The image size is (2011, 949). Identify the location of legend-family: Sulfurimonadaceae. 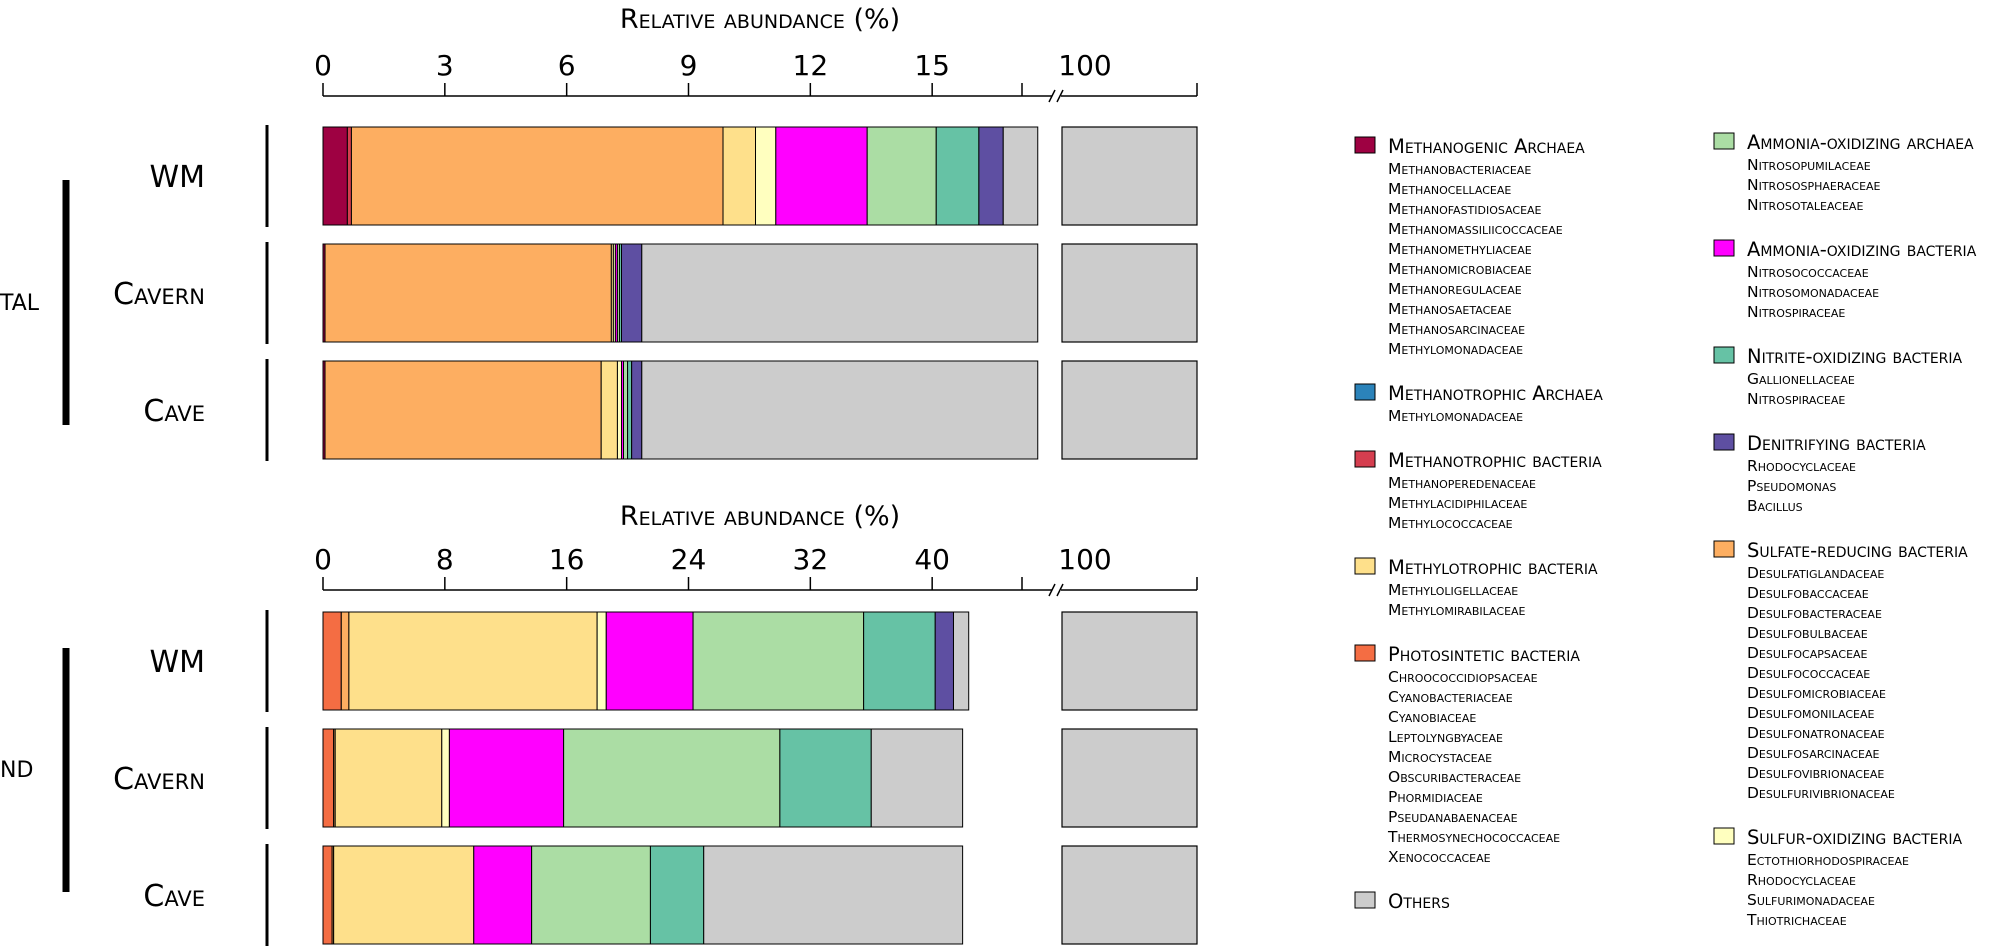
(1811, 900).